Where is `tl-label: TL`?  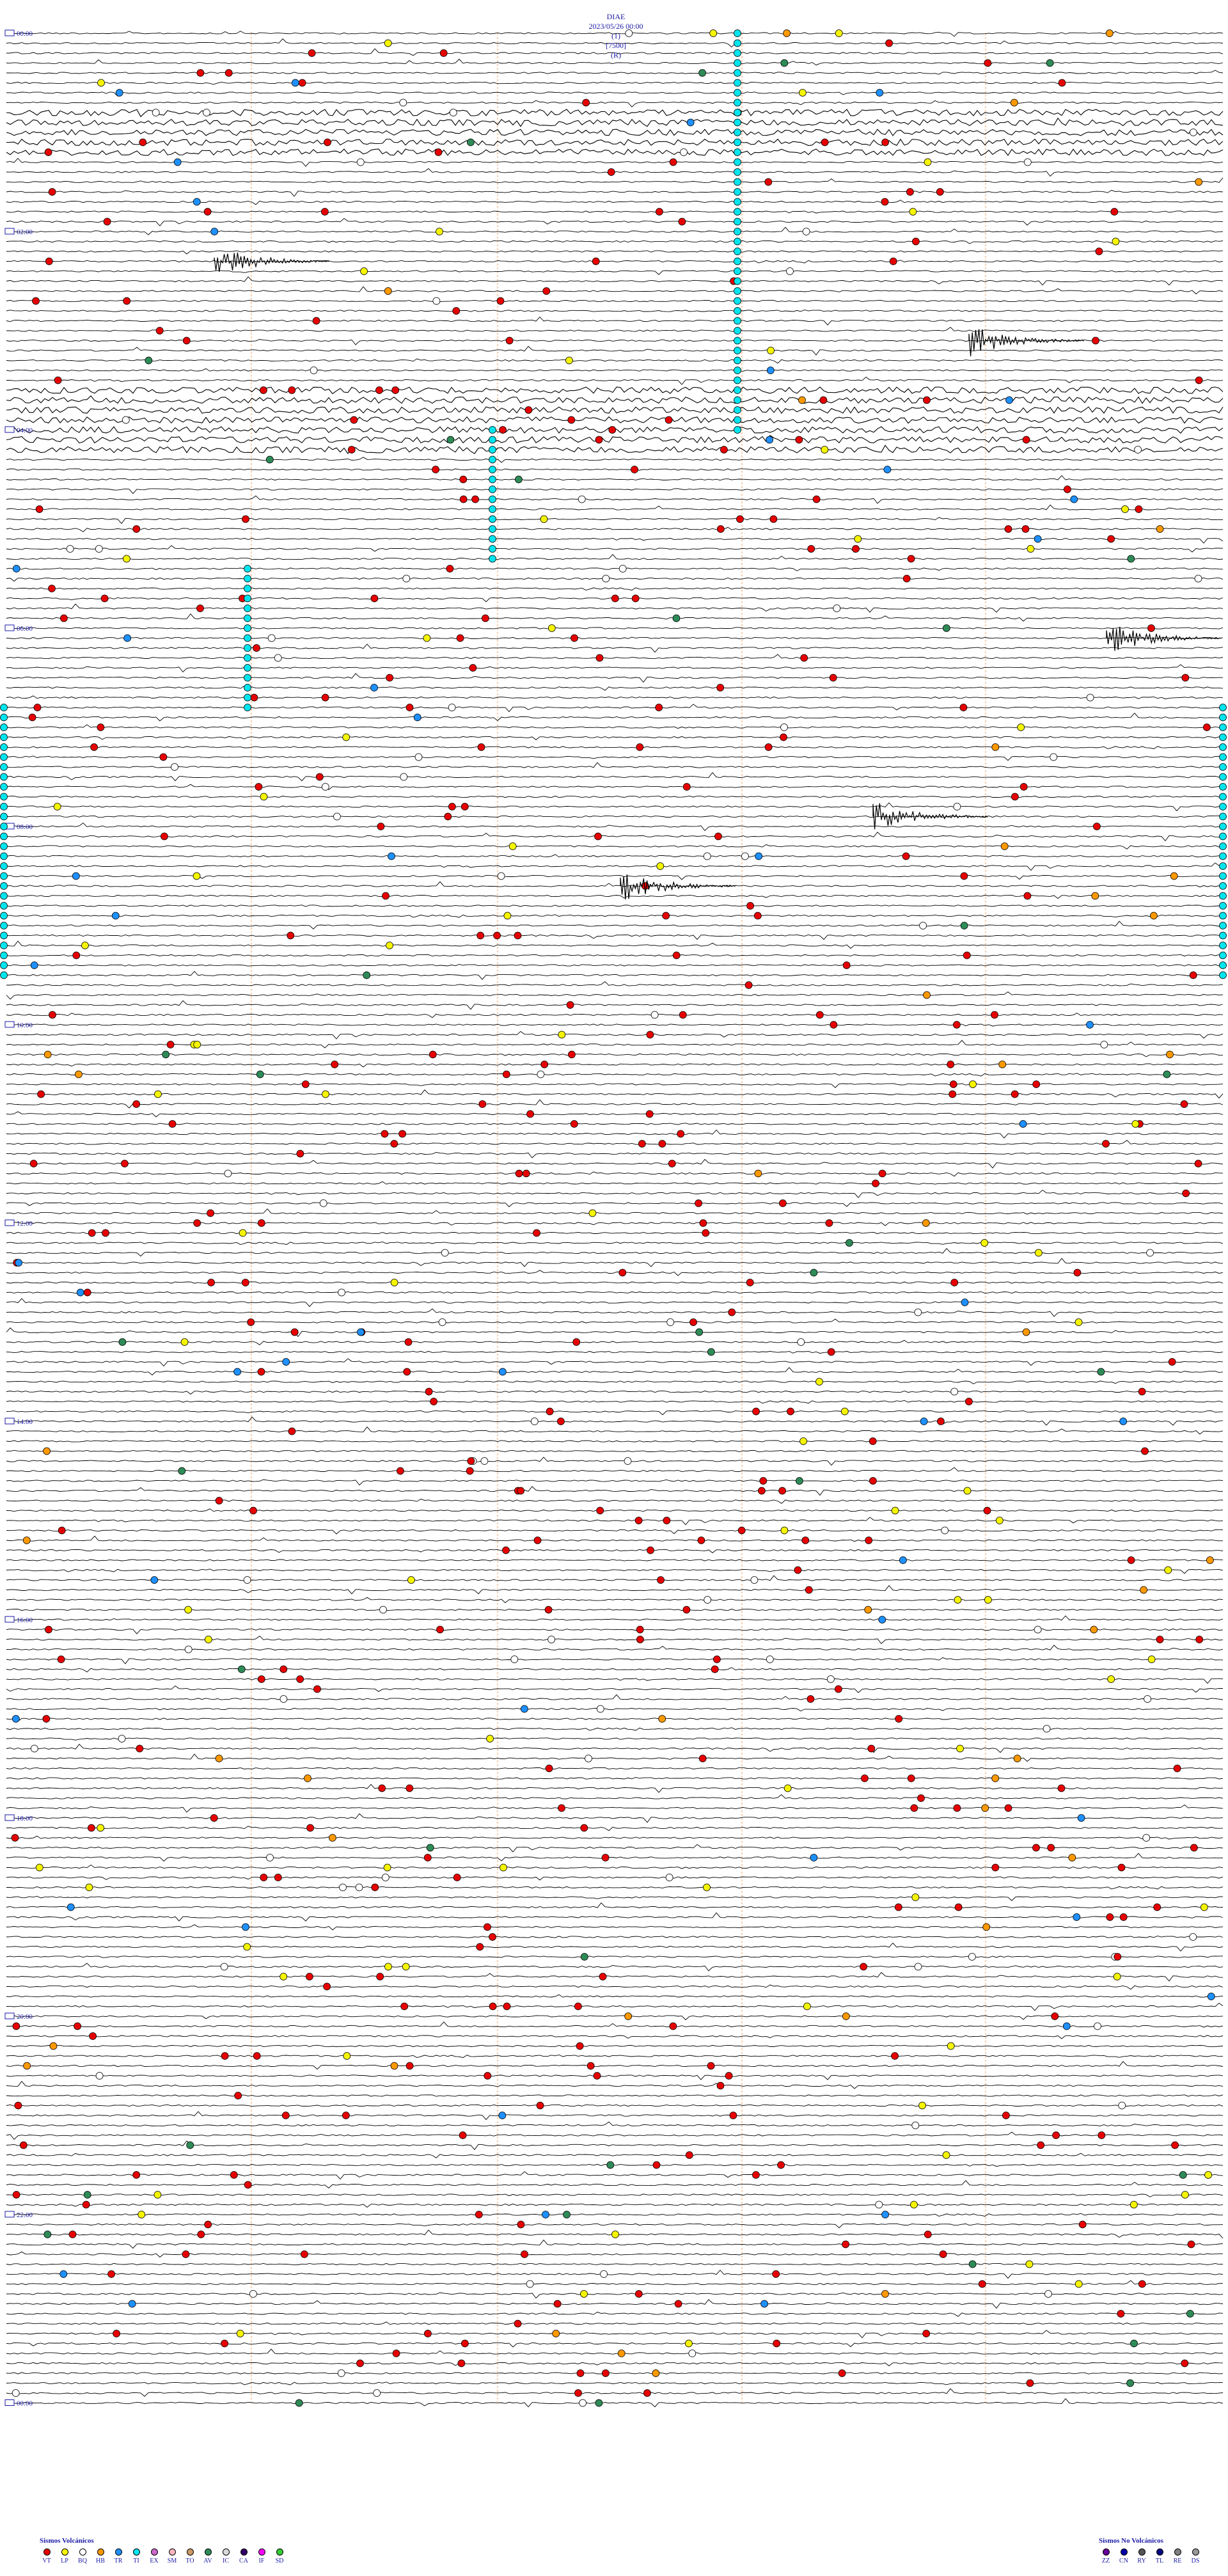 tl-label: TL is located at coordinates (1159, 2560).